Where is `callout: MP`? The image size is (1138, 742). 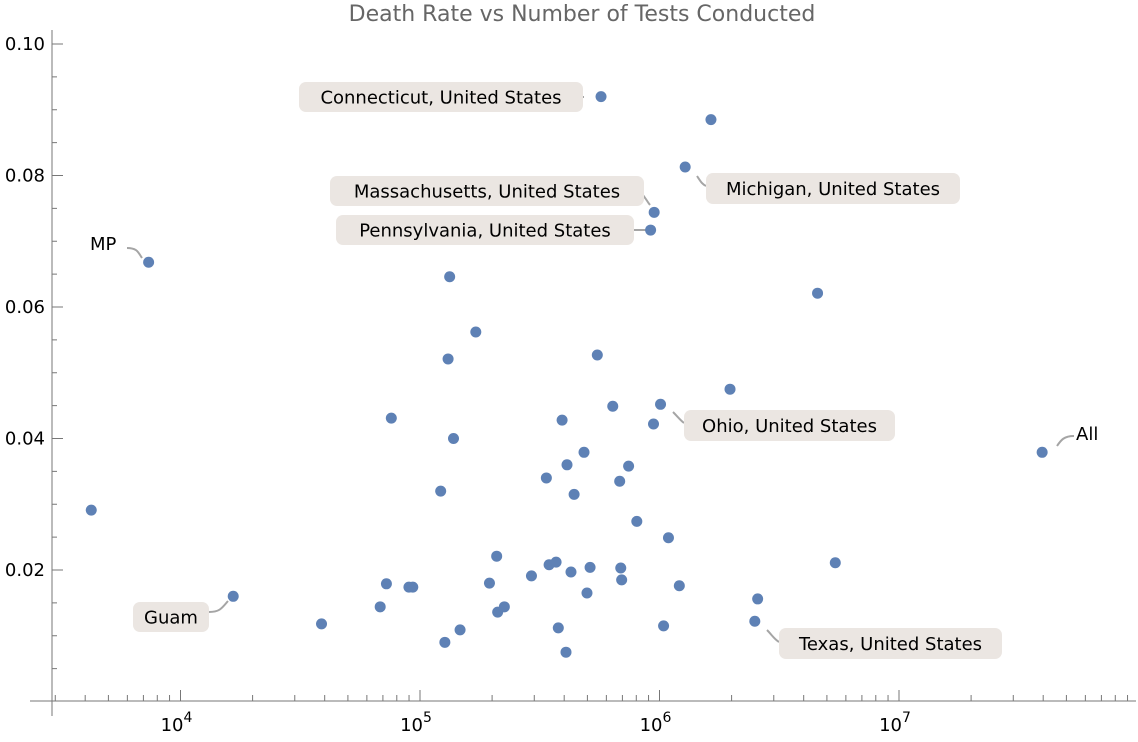 callout: MP is located at coordinates (103, 244).